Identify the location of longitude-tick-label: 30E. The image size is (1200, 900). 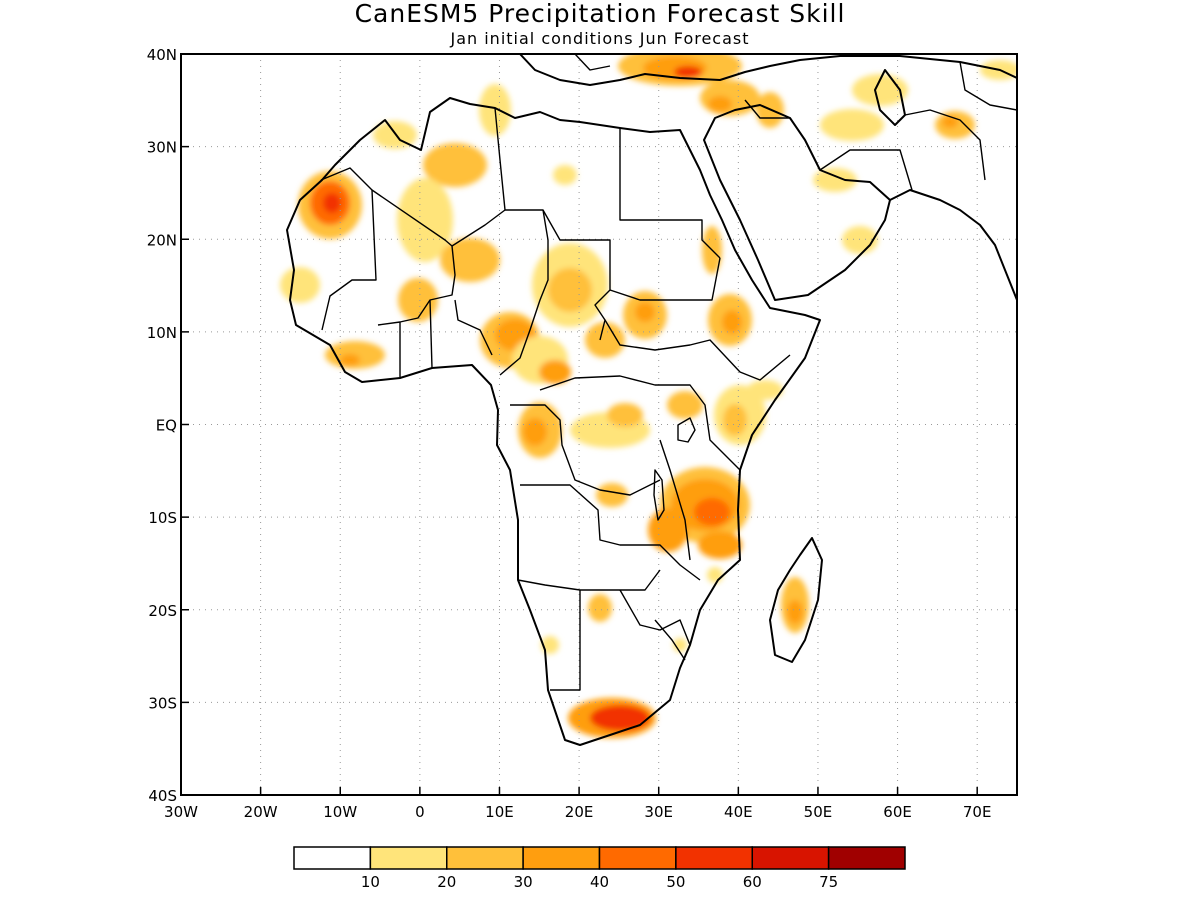
(658, 812).